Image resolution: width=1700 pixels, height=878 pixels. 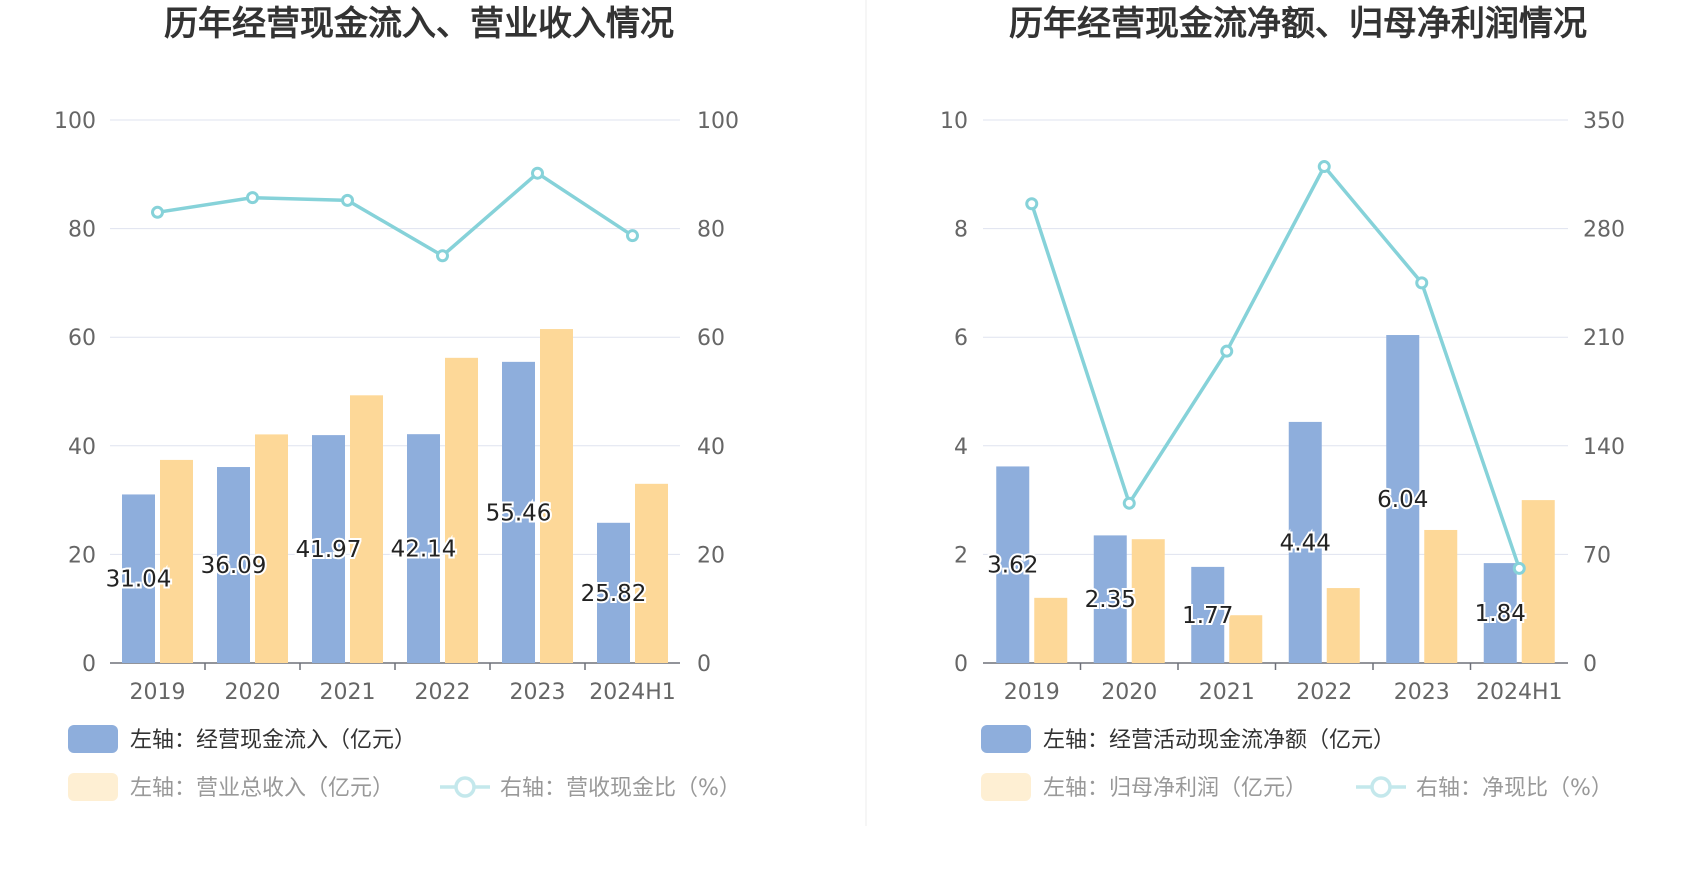 I want to click on chart-2-title: 历年经营现金流净额、归母净利润情况, so click(x=1298, y=24).